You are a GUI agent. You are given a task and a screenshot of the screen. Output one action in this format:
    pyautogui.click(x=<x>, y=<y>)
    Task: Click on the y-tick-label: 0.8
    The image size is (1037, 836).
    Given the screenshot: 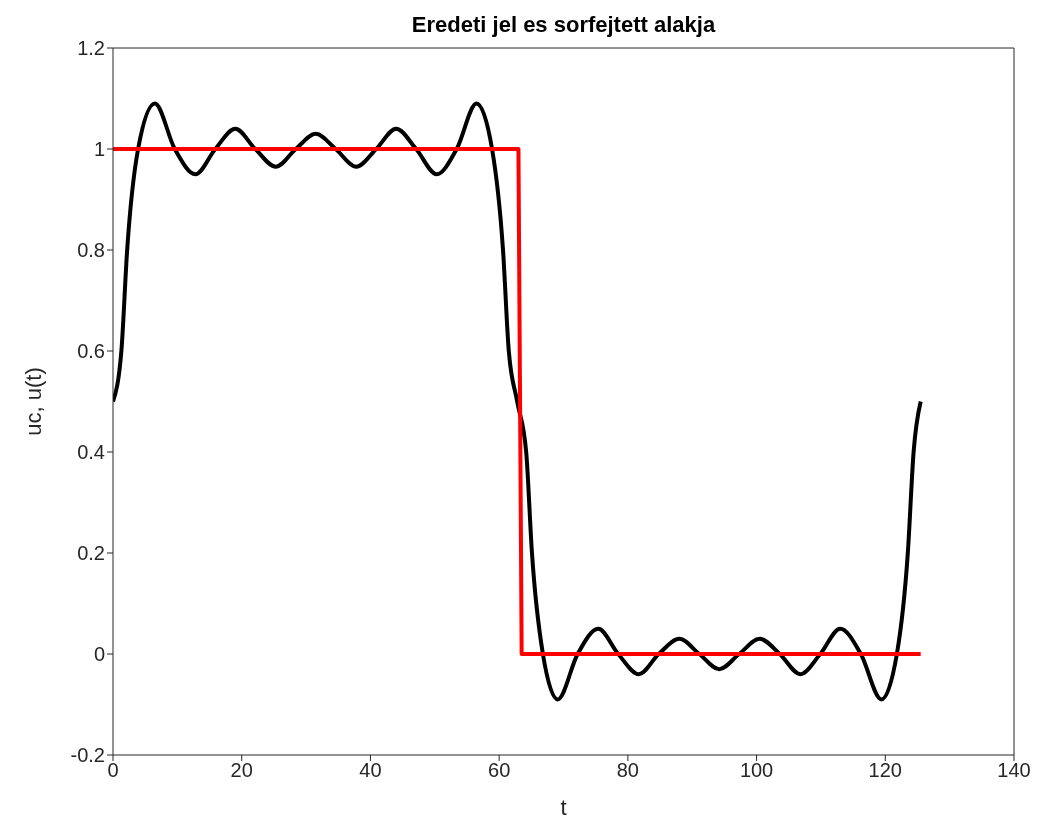 What is the action you would take?
    pyautogui.click(x=91, y=250)
    